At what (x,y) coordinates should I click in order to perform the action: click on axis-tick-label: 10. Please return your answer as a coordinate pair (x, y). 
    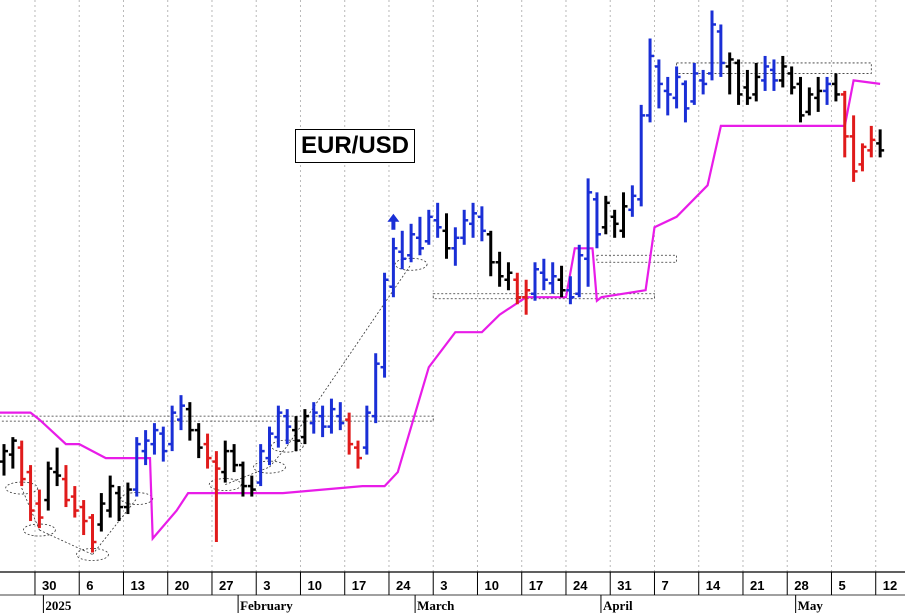
    Looking at the image, I should click on (491, 585).